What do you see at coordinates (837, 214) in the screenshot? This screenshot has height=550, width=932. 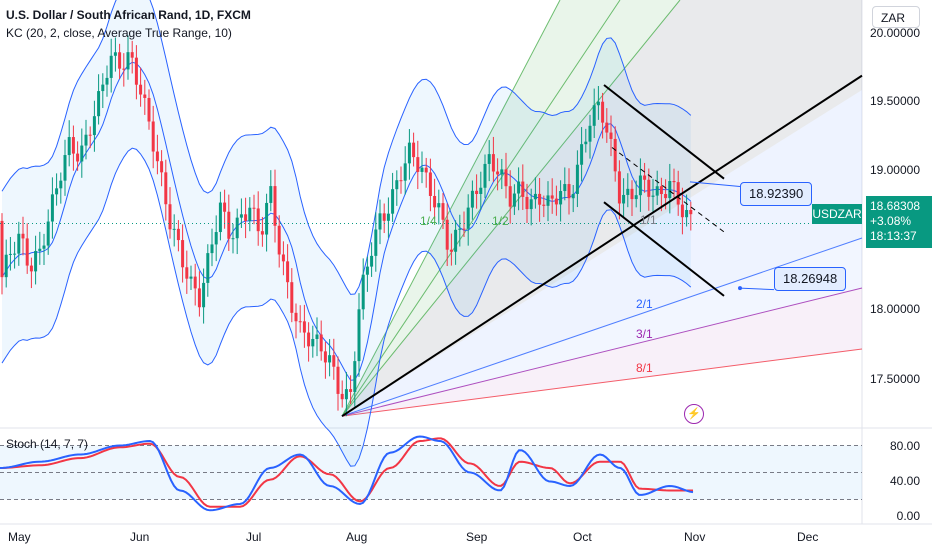 I see `symbol-tag: USDZAR` at bounding box center [837, 214].